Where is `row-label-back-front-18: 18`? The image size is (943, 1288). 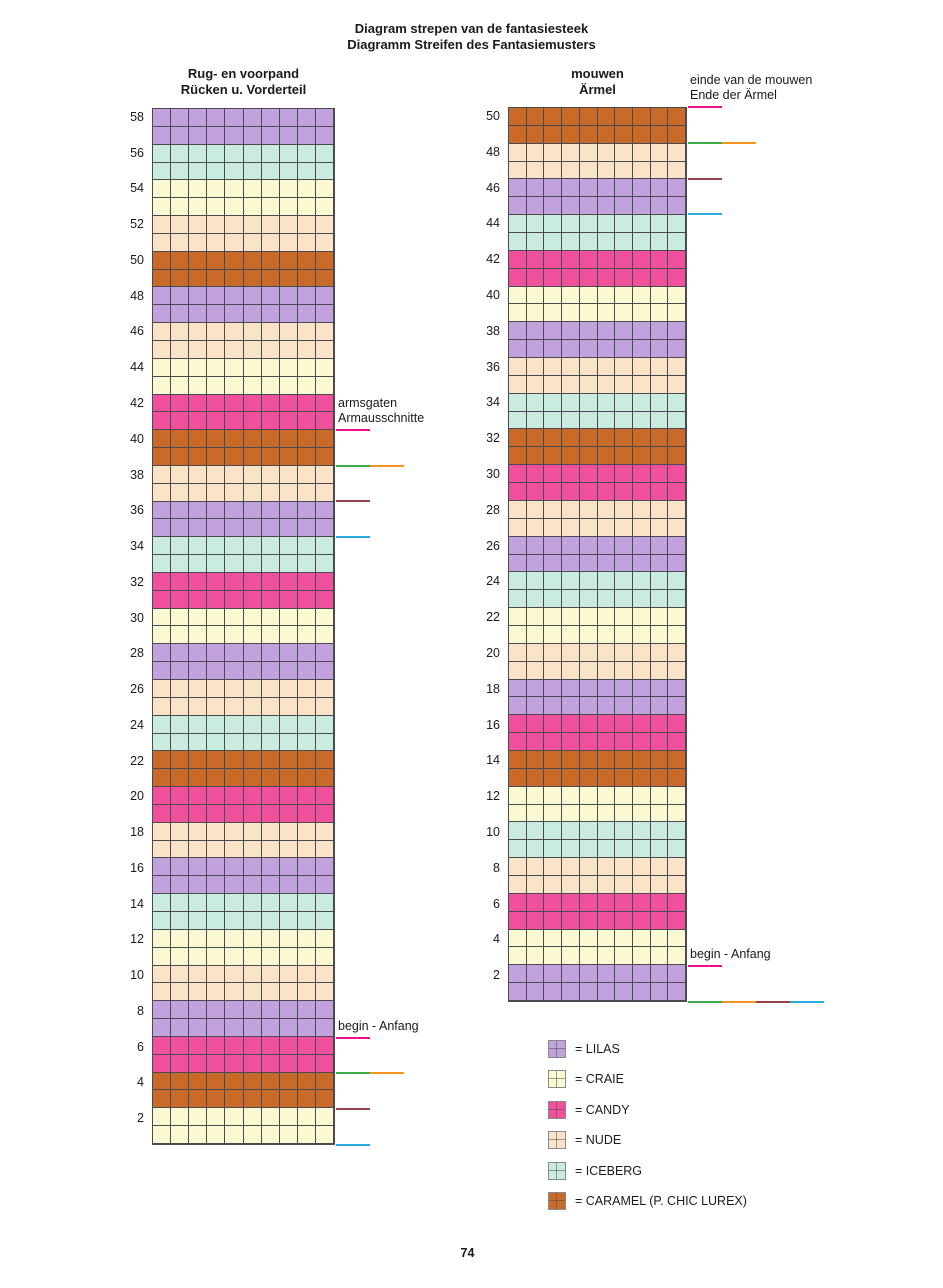 row-label-back-front-18: 18 is located at coordinates (137, 832).